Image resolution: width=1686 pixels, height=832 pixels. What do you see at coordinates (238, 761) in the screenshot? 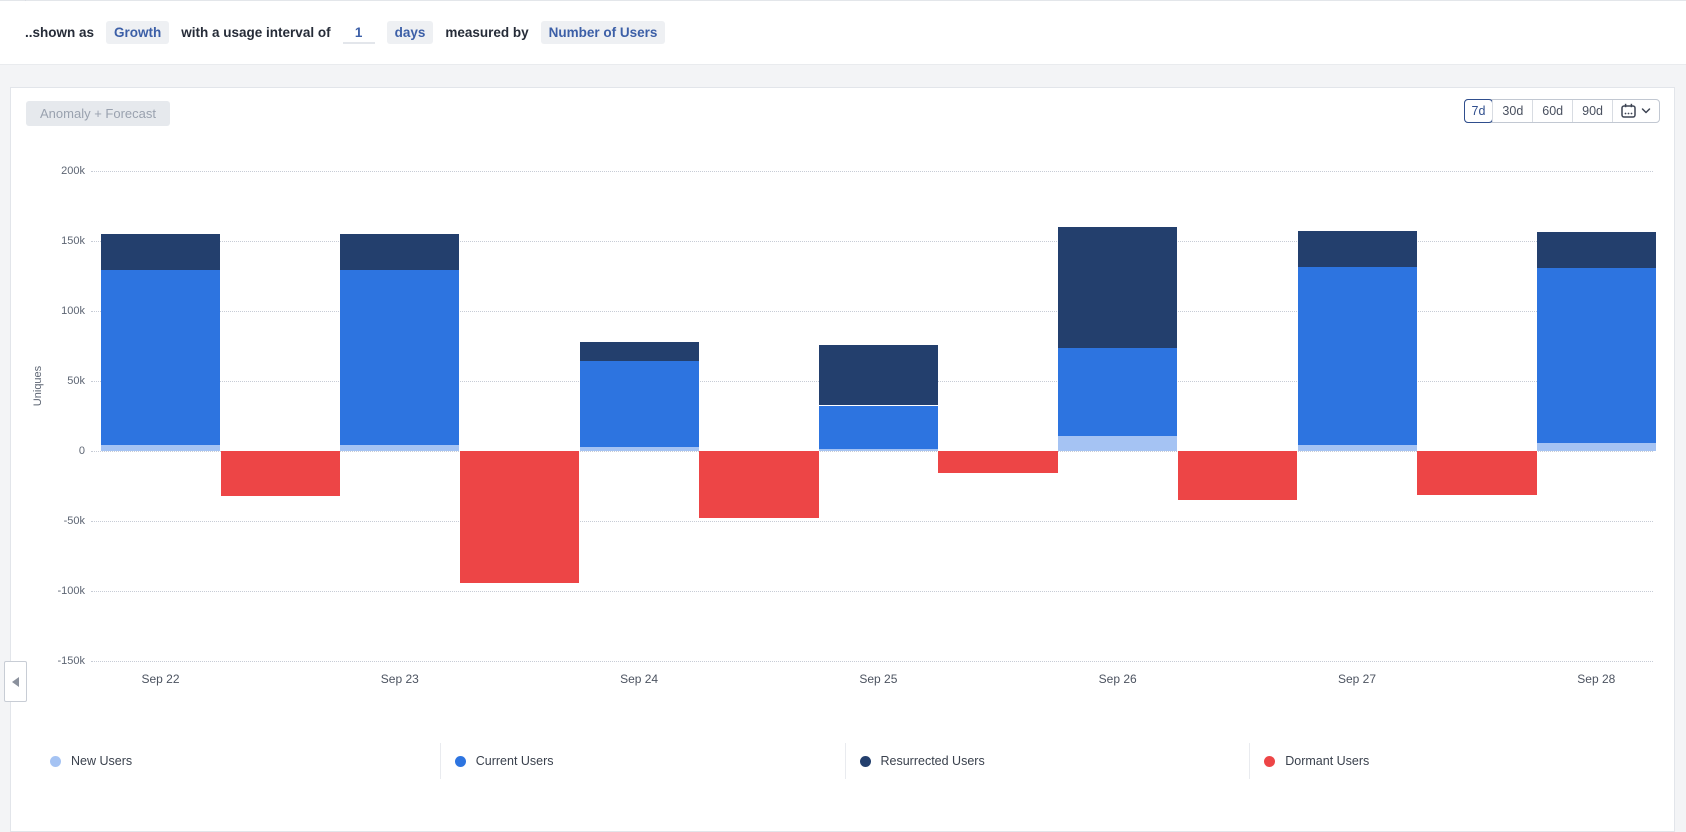
I see `legend-item-new-users: New Users` at bounding box center [238, 761].